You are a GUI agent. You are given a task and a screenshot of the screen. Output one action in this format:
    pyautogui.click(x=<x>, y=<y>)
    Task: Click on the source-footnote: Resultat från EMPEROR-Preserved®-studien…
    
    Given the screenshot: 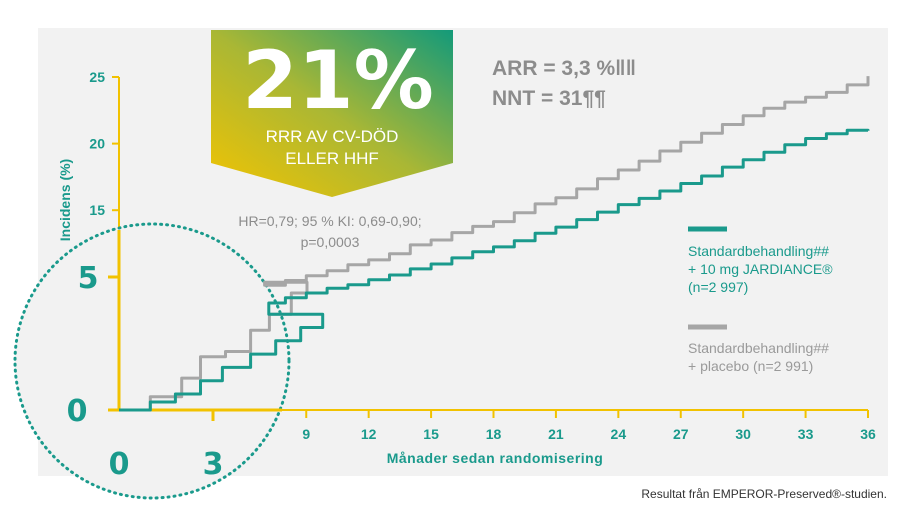 What is the action you would take?
    pyautogui.click(x=764, y=494)
    